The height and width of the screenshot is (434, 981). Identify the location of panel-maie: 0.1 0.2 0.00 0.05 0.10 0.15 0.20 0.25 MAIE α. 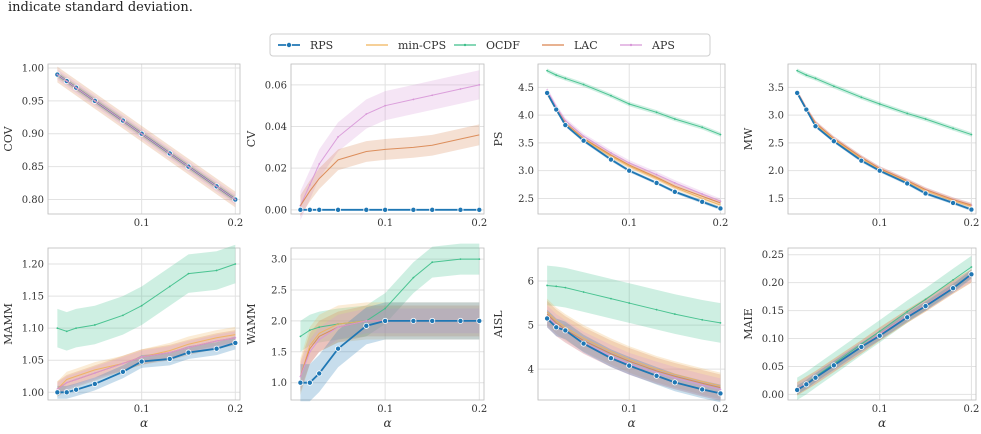
(860, 338).